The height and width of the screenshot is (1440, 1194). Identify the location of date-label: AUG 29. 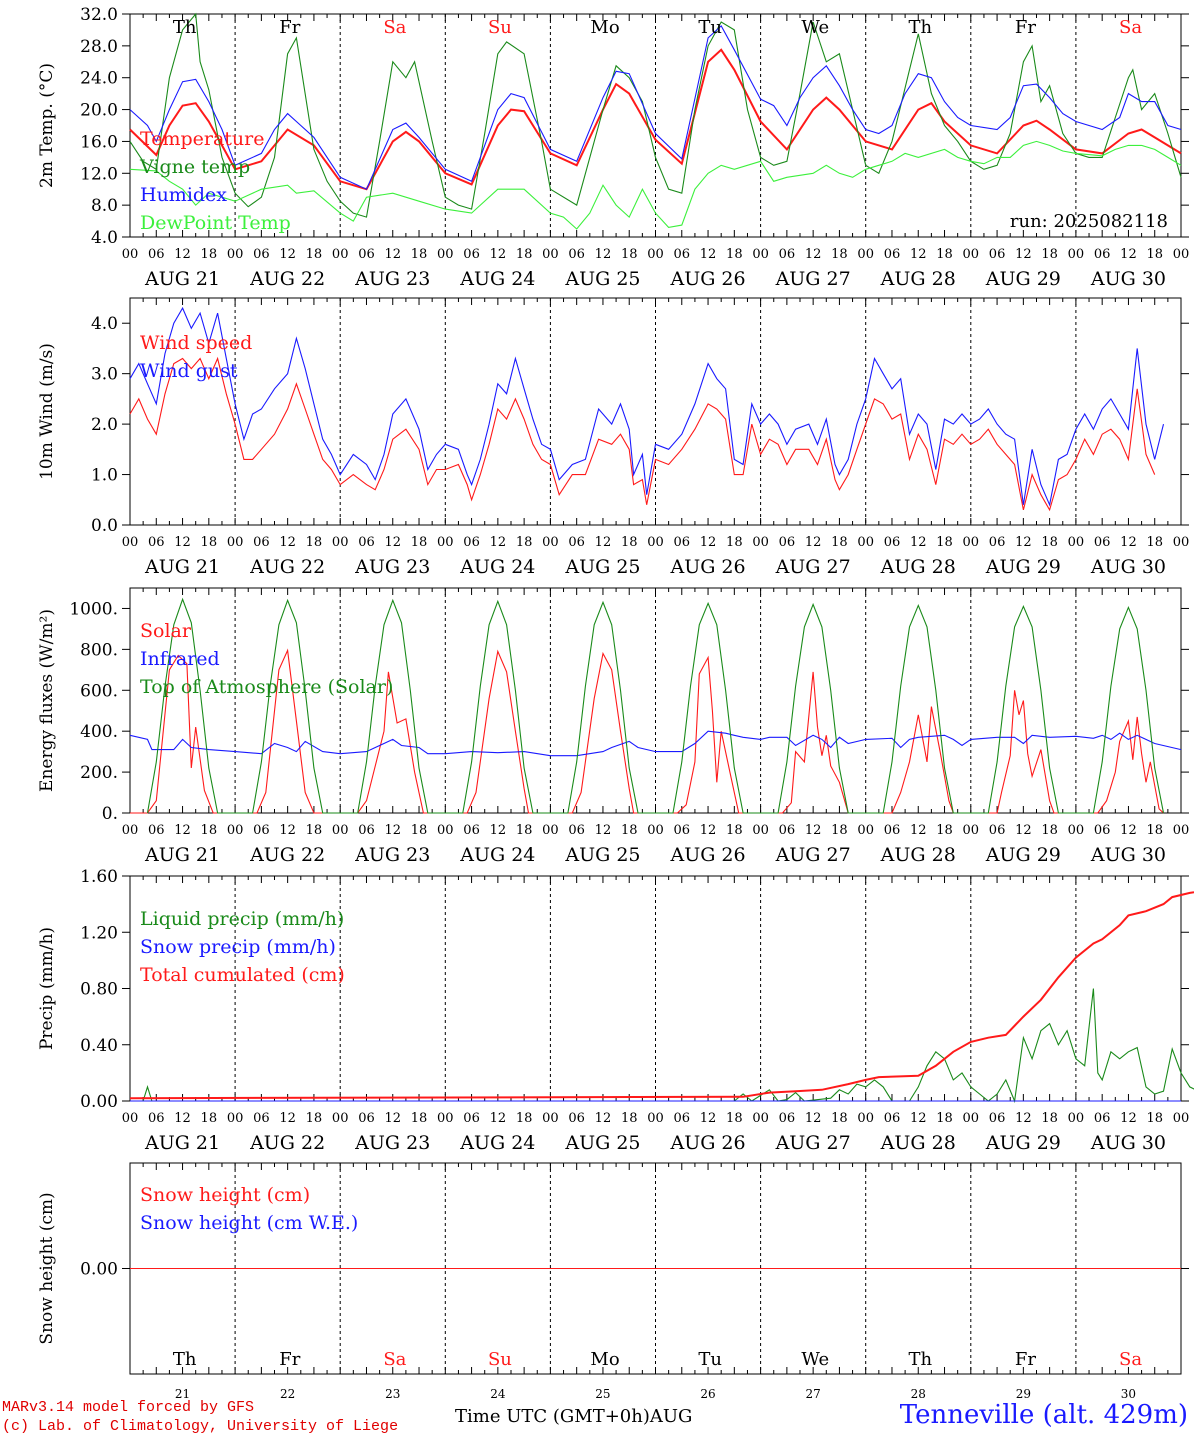
(1023, 855).